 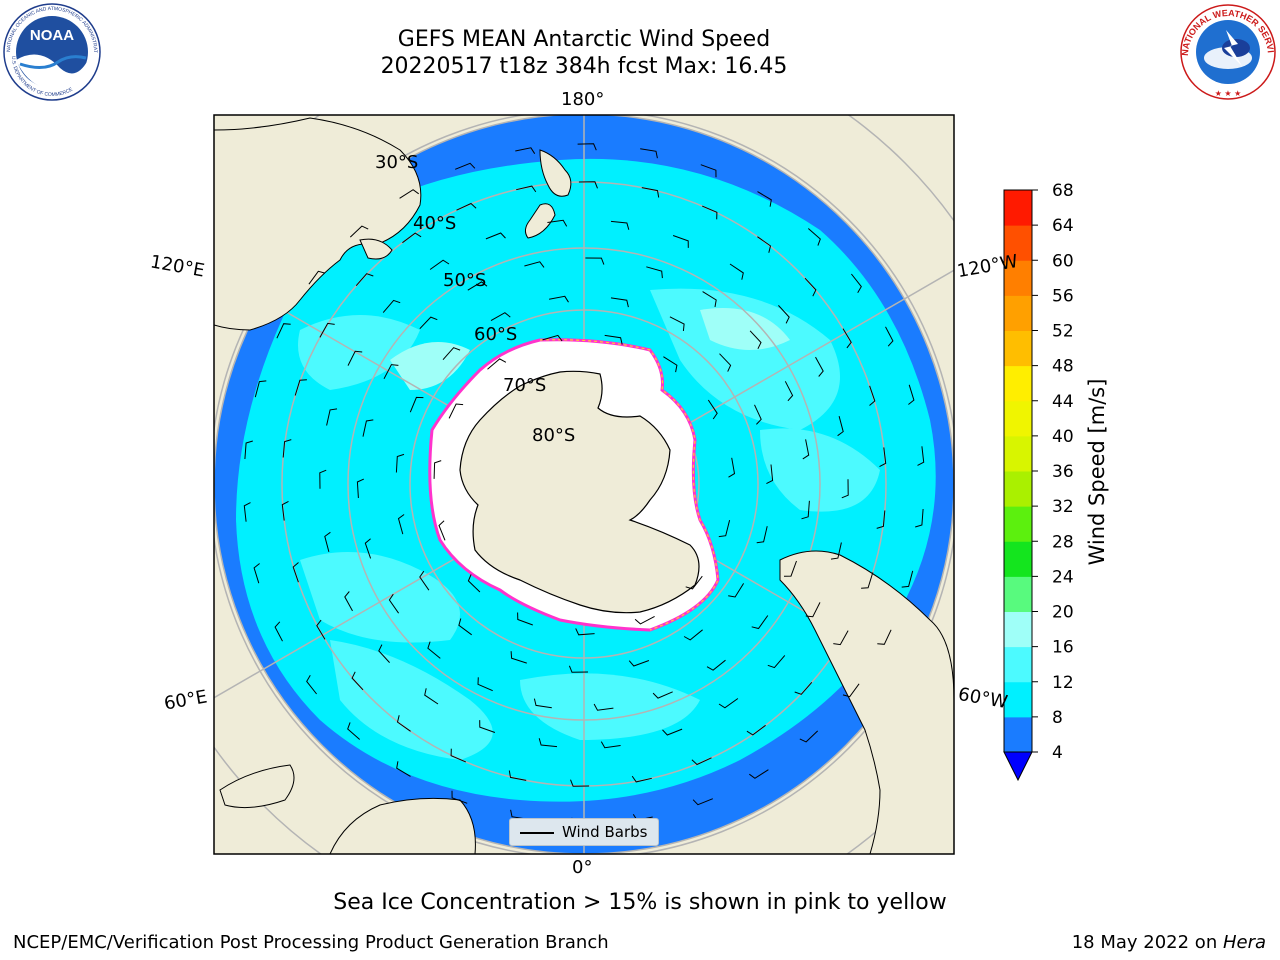 What do you see at coordinates (537, 833) in the screenshot?
I see `wind-barb-legend-line` at bounding box center [537, 833].